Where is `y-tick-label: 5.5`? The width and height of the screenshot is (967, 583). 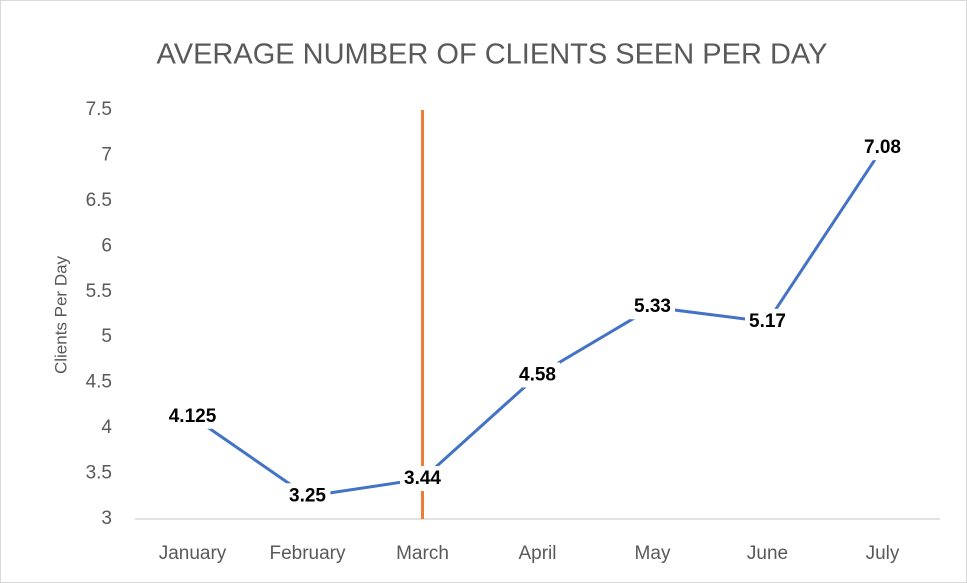 y-tick-label: 5.5 is located at coordinates (99, 291).